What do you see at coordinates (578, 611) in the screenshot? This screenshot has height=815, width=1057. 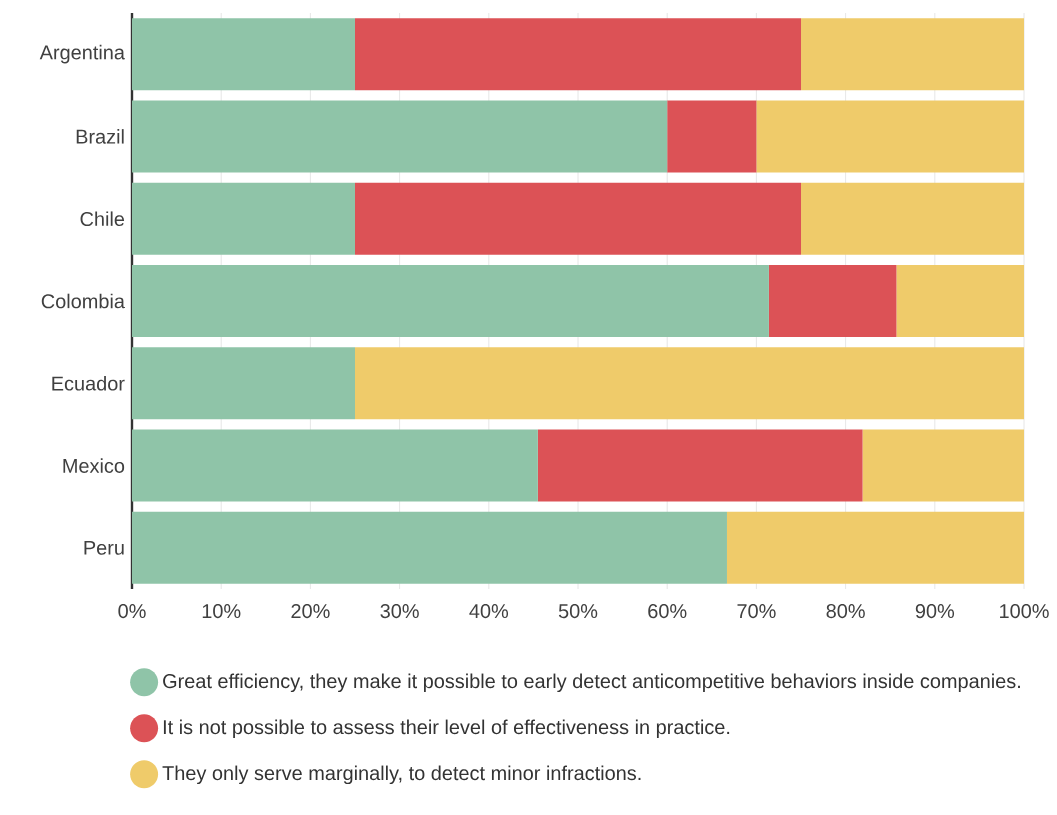 I see `x-tick-label: 50%` at bounding box center [578, 611].